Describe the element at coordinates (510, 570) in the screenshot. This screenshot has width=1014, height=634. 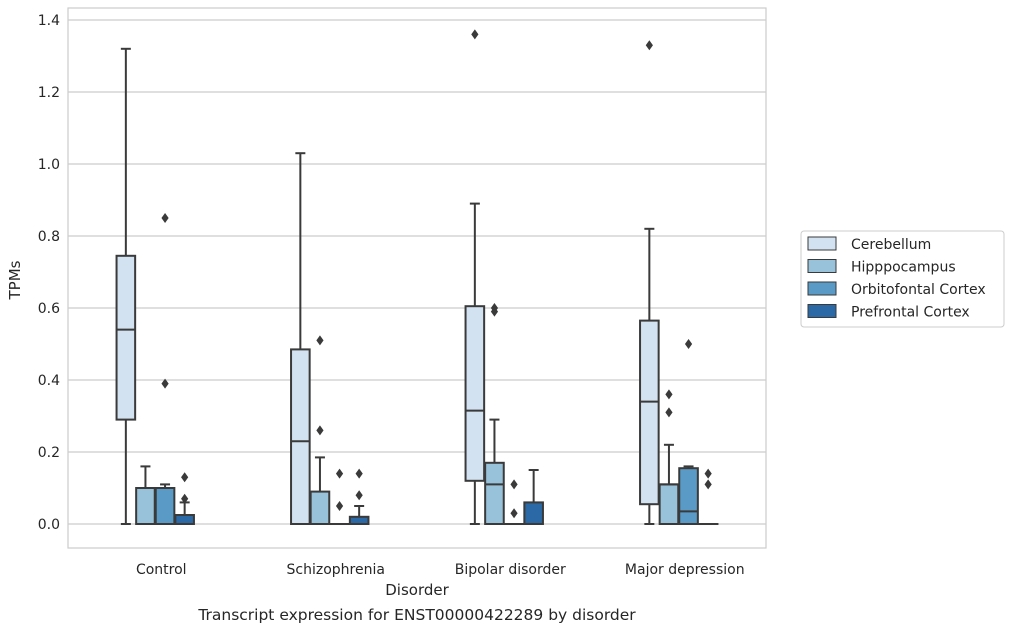
I see `x-tick-label: Bipolar disorder` at that location.